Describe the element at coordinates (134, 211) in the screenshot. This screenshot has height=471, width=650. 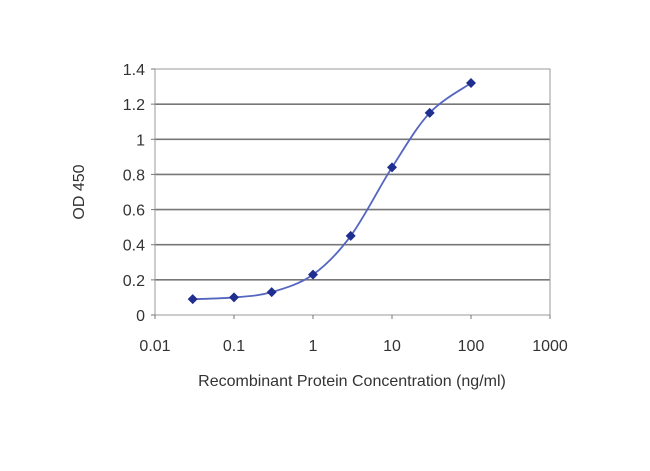
I see `y-tick-label: 0.6` at that location.